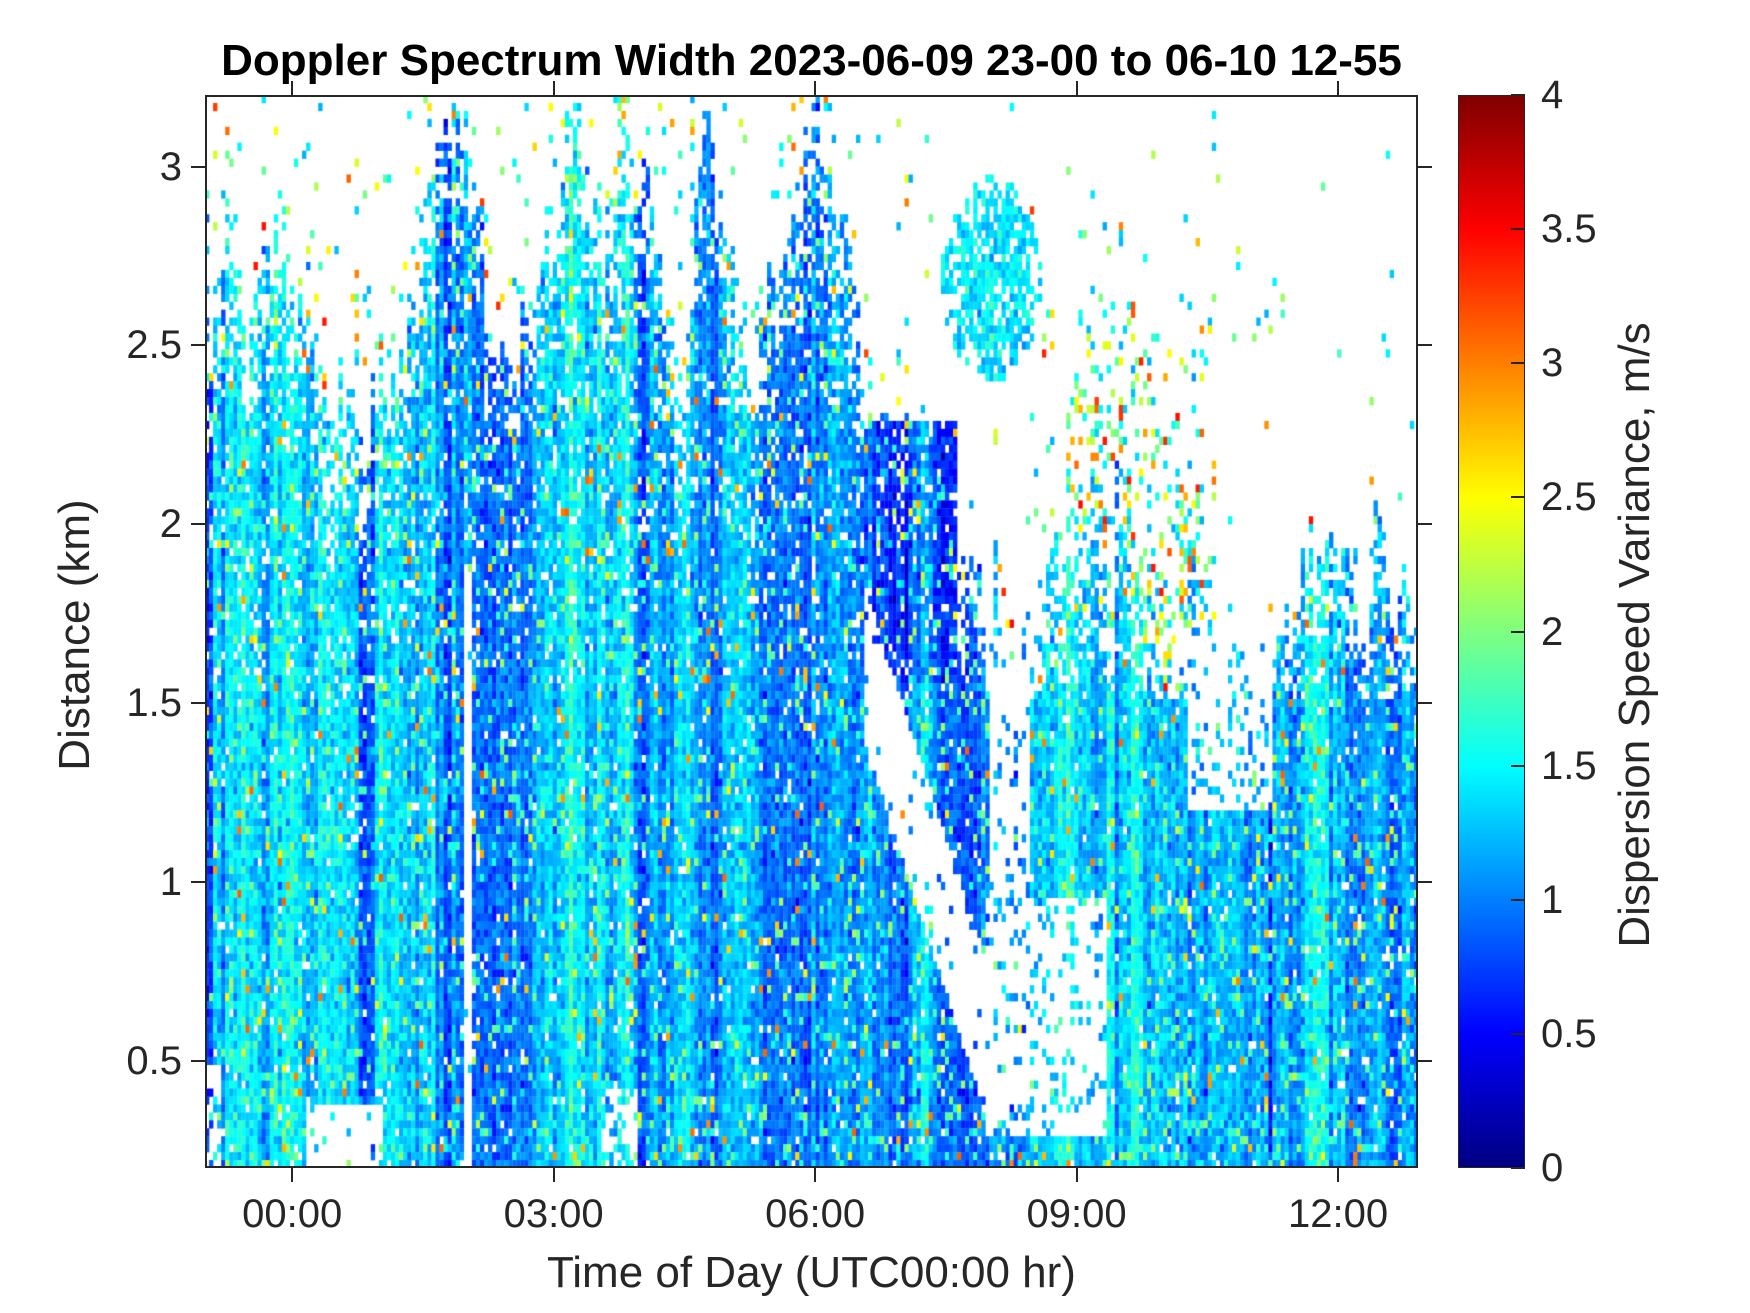 Image resolution: width=1750 pixels, height=1313 pixels. I want to click on colorbar-tick-label: 2.5, so click(1569, 497).